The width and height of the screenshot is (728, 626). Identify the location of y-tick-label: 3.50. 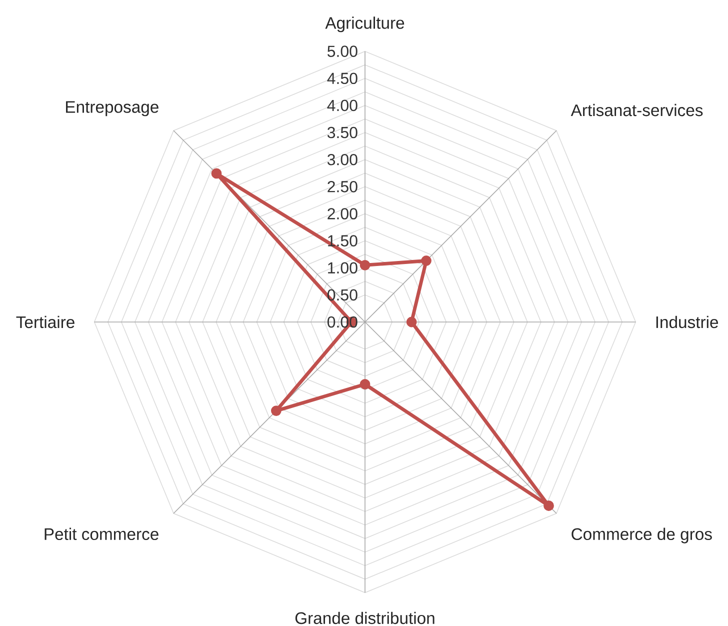
(342, 132).